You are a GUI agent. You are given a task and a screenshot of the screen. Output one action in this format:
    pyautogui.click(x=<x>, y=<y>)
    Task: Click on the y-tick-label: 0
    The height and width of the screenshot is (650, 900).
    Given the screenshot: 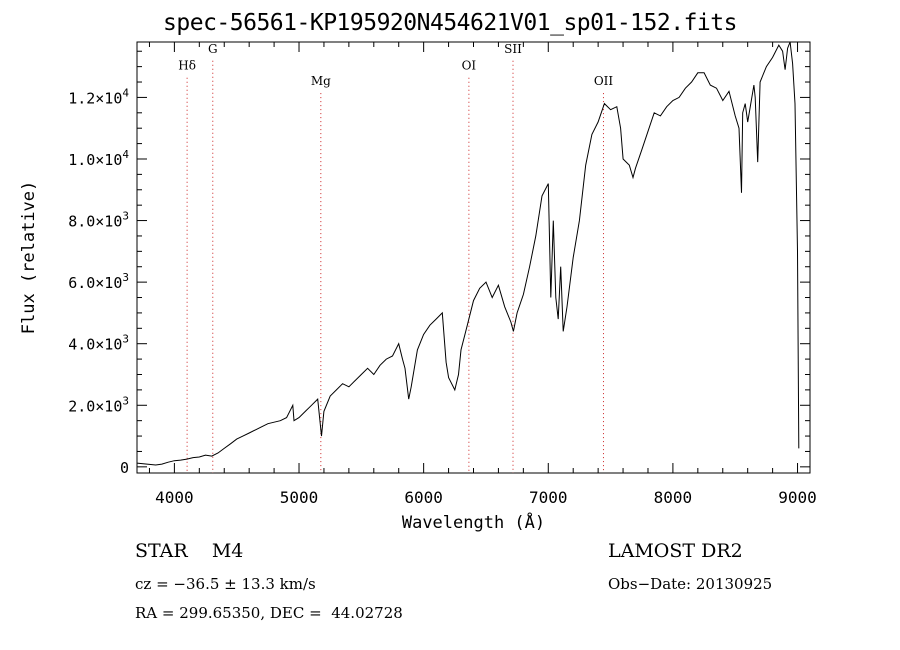 What is the action you would take?
    pyautogui.click(x=124, y=468)
    